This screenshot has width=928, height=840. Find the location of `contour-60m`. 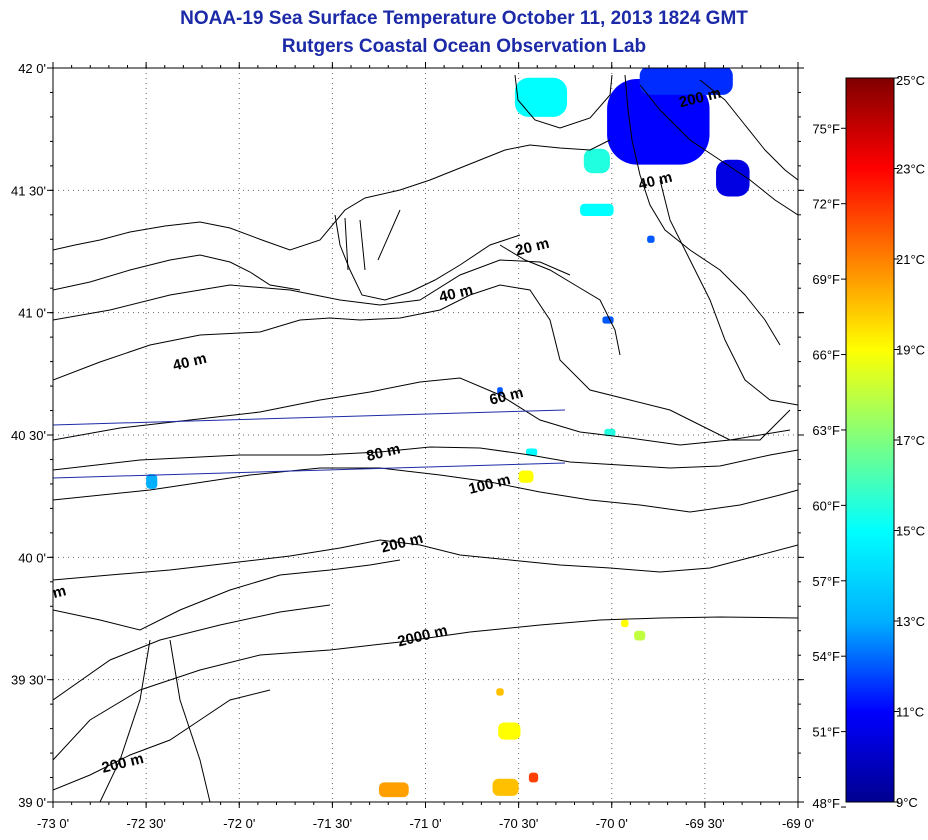

contour-60m is located at coordinates (422, 411).